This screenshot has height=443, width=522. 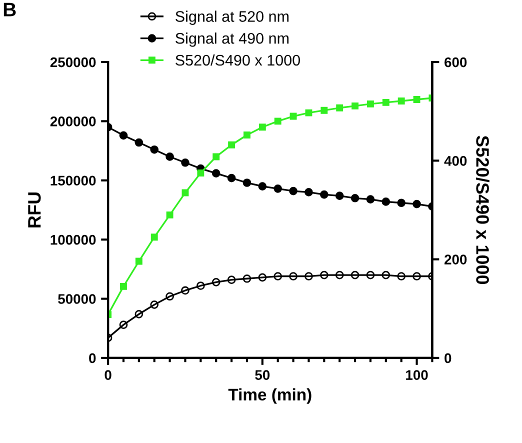 I want to click on y-axis-title: RFU, so click(x=34, y=210).